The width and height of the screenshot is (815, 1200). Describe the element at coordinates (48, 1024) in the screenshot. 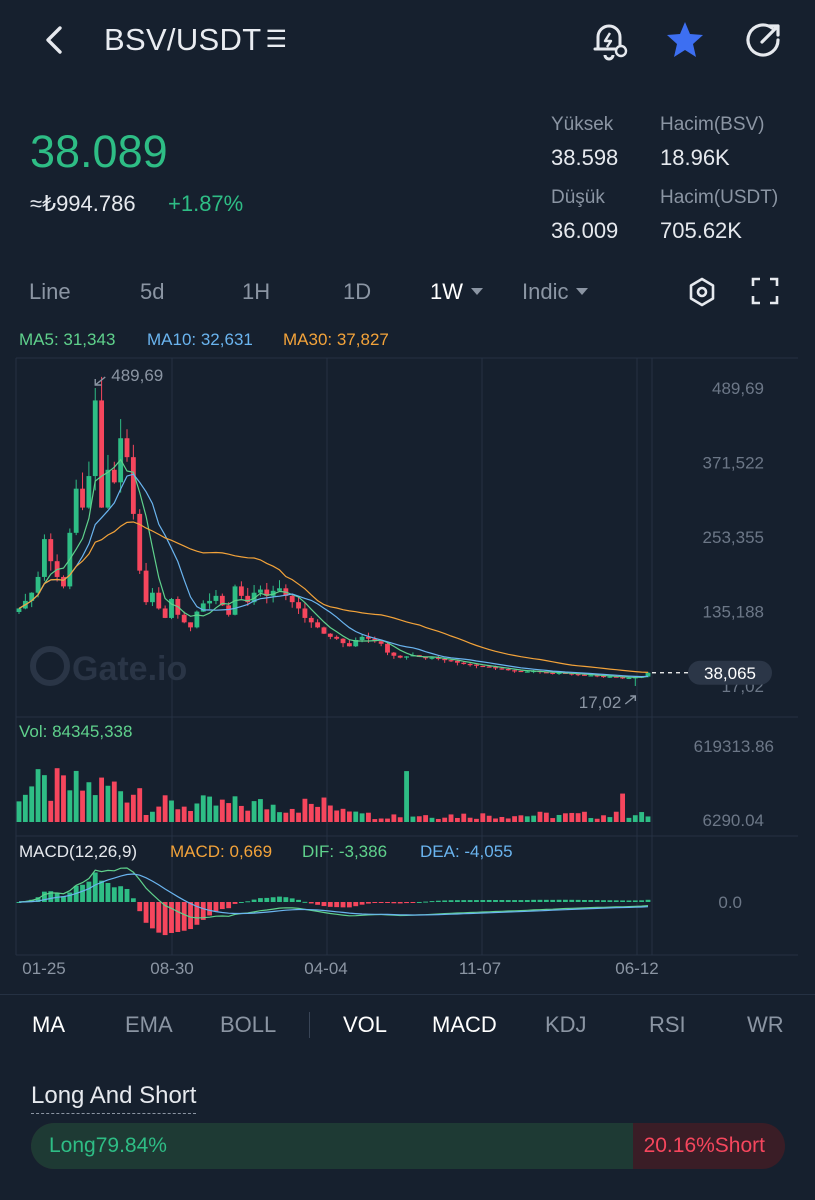

I see `tab-ma: MA` at that location.